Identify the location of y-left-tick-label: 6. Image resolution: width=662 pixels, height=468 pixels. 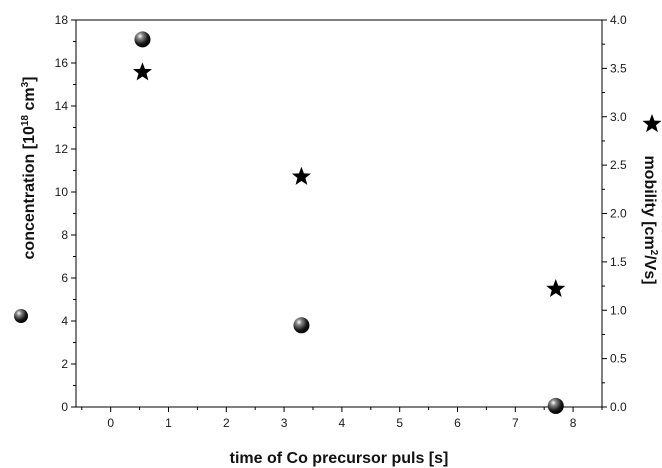
(64, 278).